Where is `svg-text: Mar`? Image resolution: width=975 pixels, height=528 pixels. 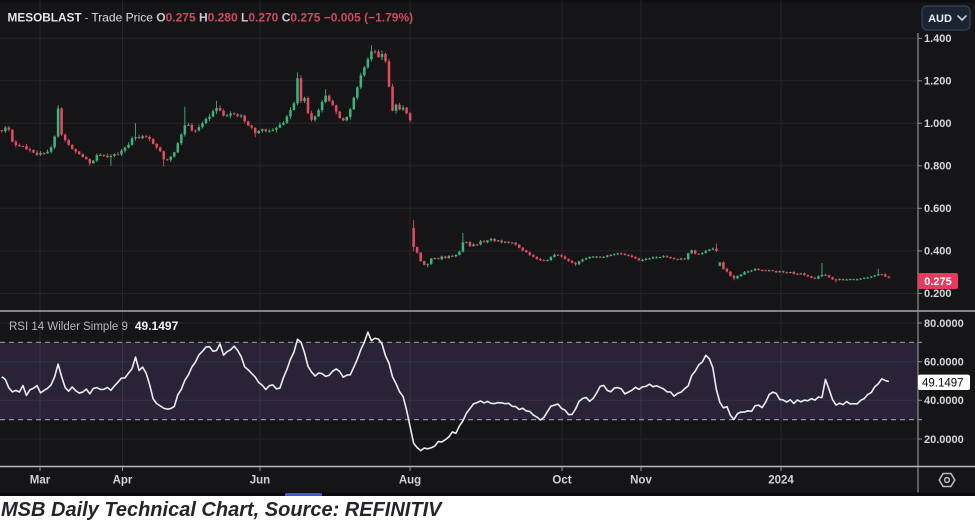
svg-text: Mar is located at coordinates (40, 481).